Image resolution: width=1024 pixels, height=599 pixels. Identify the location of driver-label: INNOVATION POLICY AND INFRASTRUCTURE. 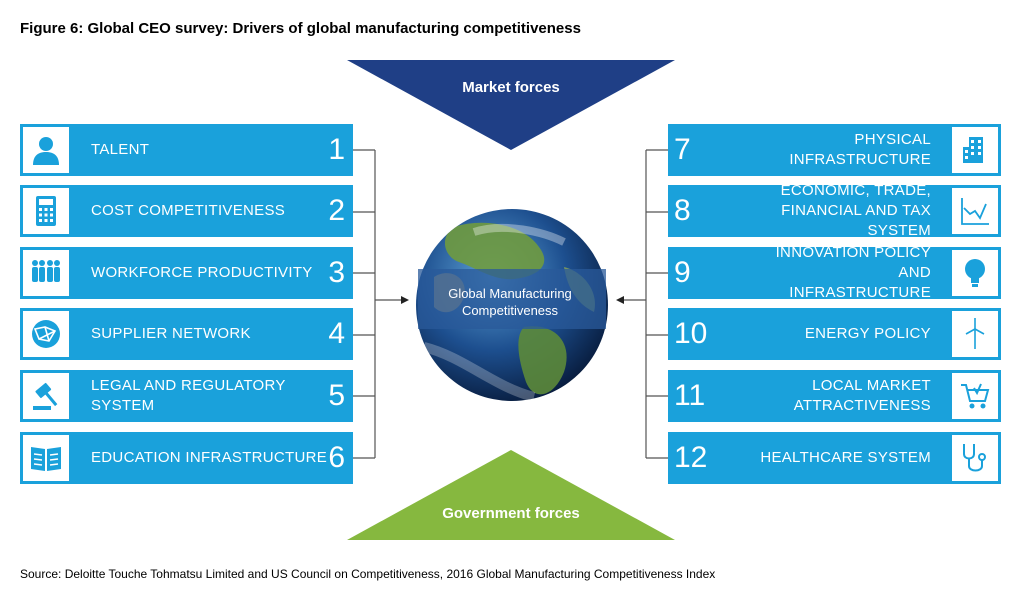
(853, 272).